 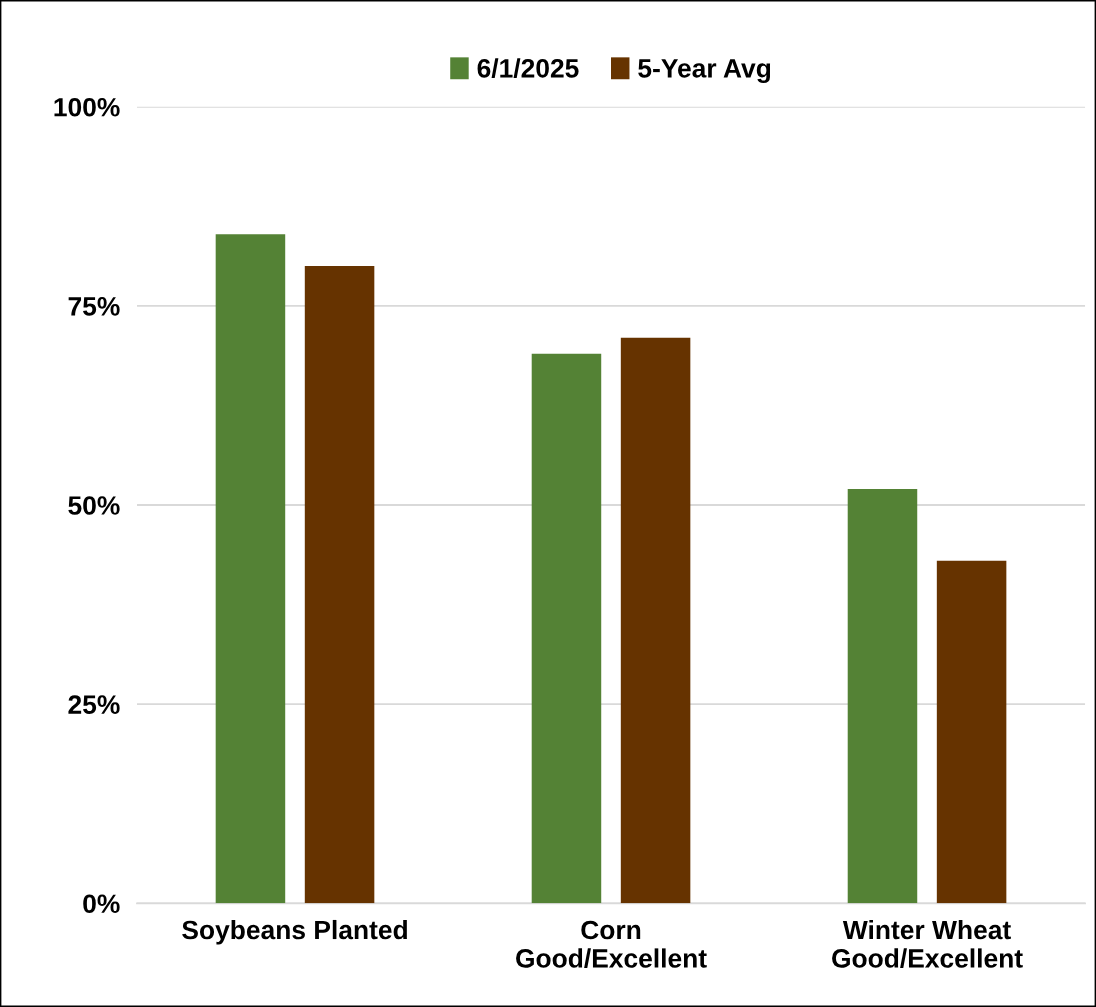 I want to click on y-tick-label: 100%, so click(x=87, y=107).